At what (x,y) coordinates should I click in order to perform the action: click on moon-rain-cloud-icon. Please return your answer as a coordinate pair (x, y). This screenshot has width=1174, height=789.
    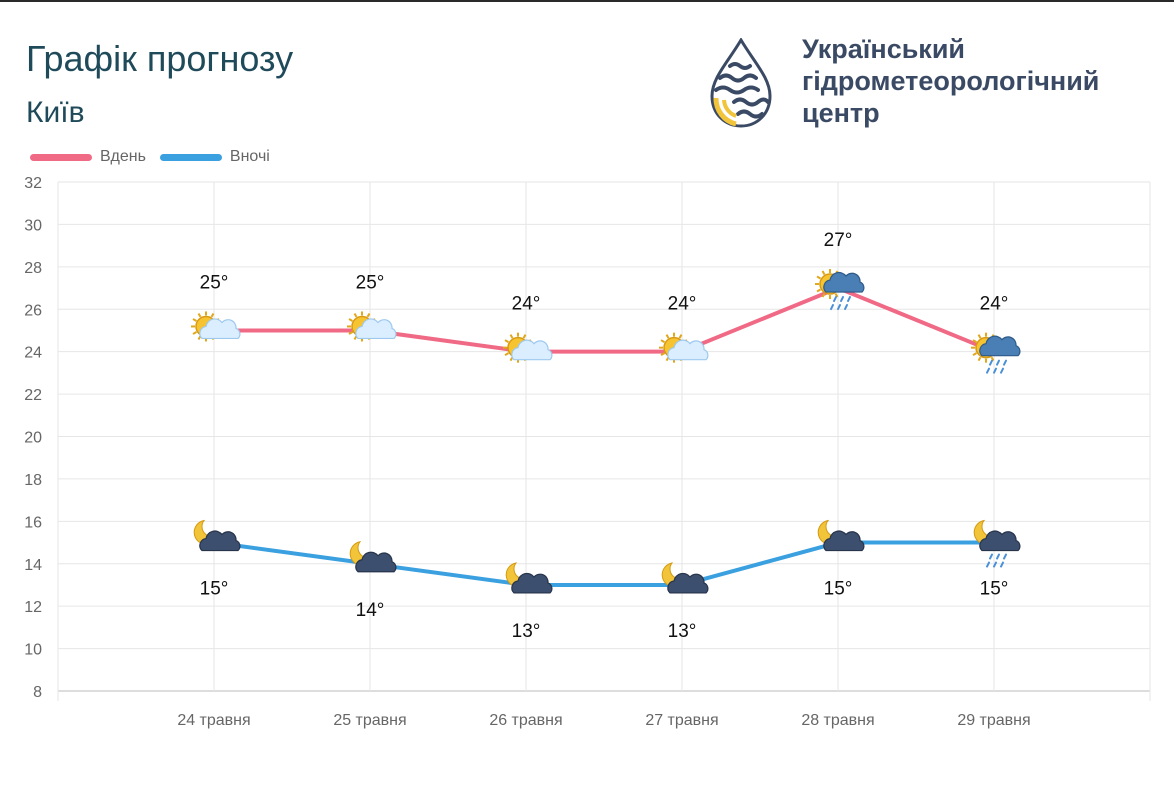
    Looking at the image, I should click on (997, 543).